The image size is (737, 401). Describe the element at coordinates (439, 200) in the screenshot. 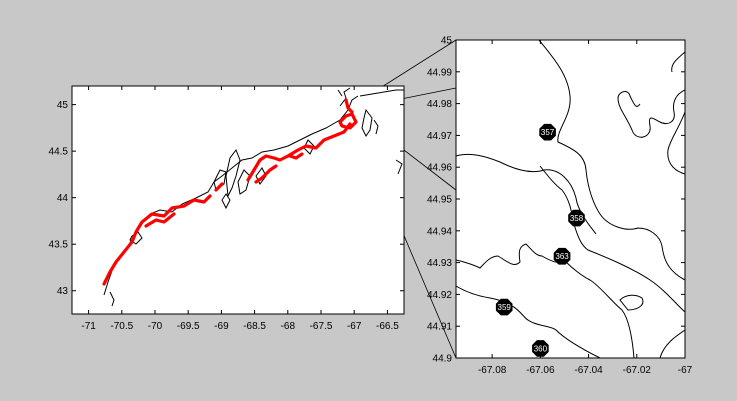

I see `zoom-y-tick-label: 44.95` at that location.